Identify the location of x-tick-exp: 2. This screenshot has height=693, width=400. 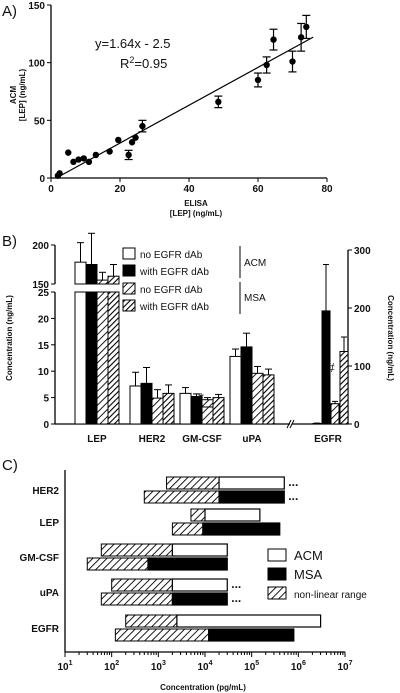
(117, 663).